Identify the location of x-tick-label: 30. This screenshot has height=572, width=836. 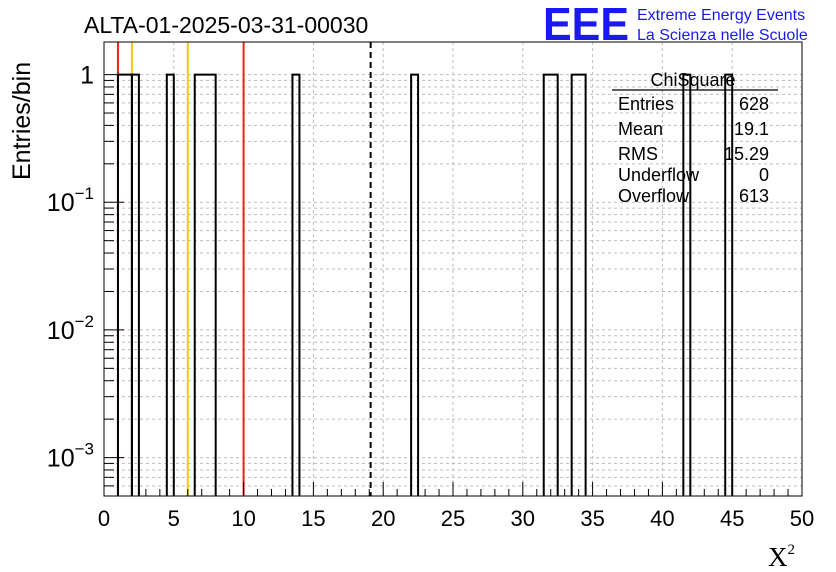
(523, 518).